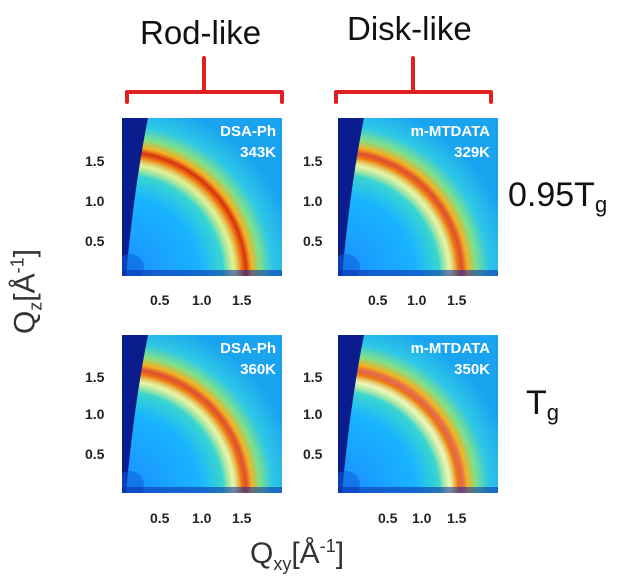 The height and width of the screenshot is (579, 636). I want to click on x-axis-label-sub: xy, so click(282, 564).